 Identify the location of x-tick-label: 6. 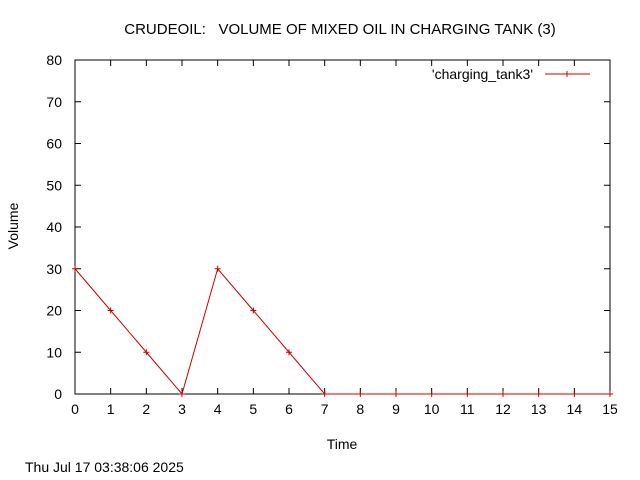
(289, 409).